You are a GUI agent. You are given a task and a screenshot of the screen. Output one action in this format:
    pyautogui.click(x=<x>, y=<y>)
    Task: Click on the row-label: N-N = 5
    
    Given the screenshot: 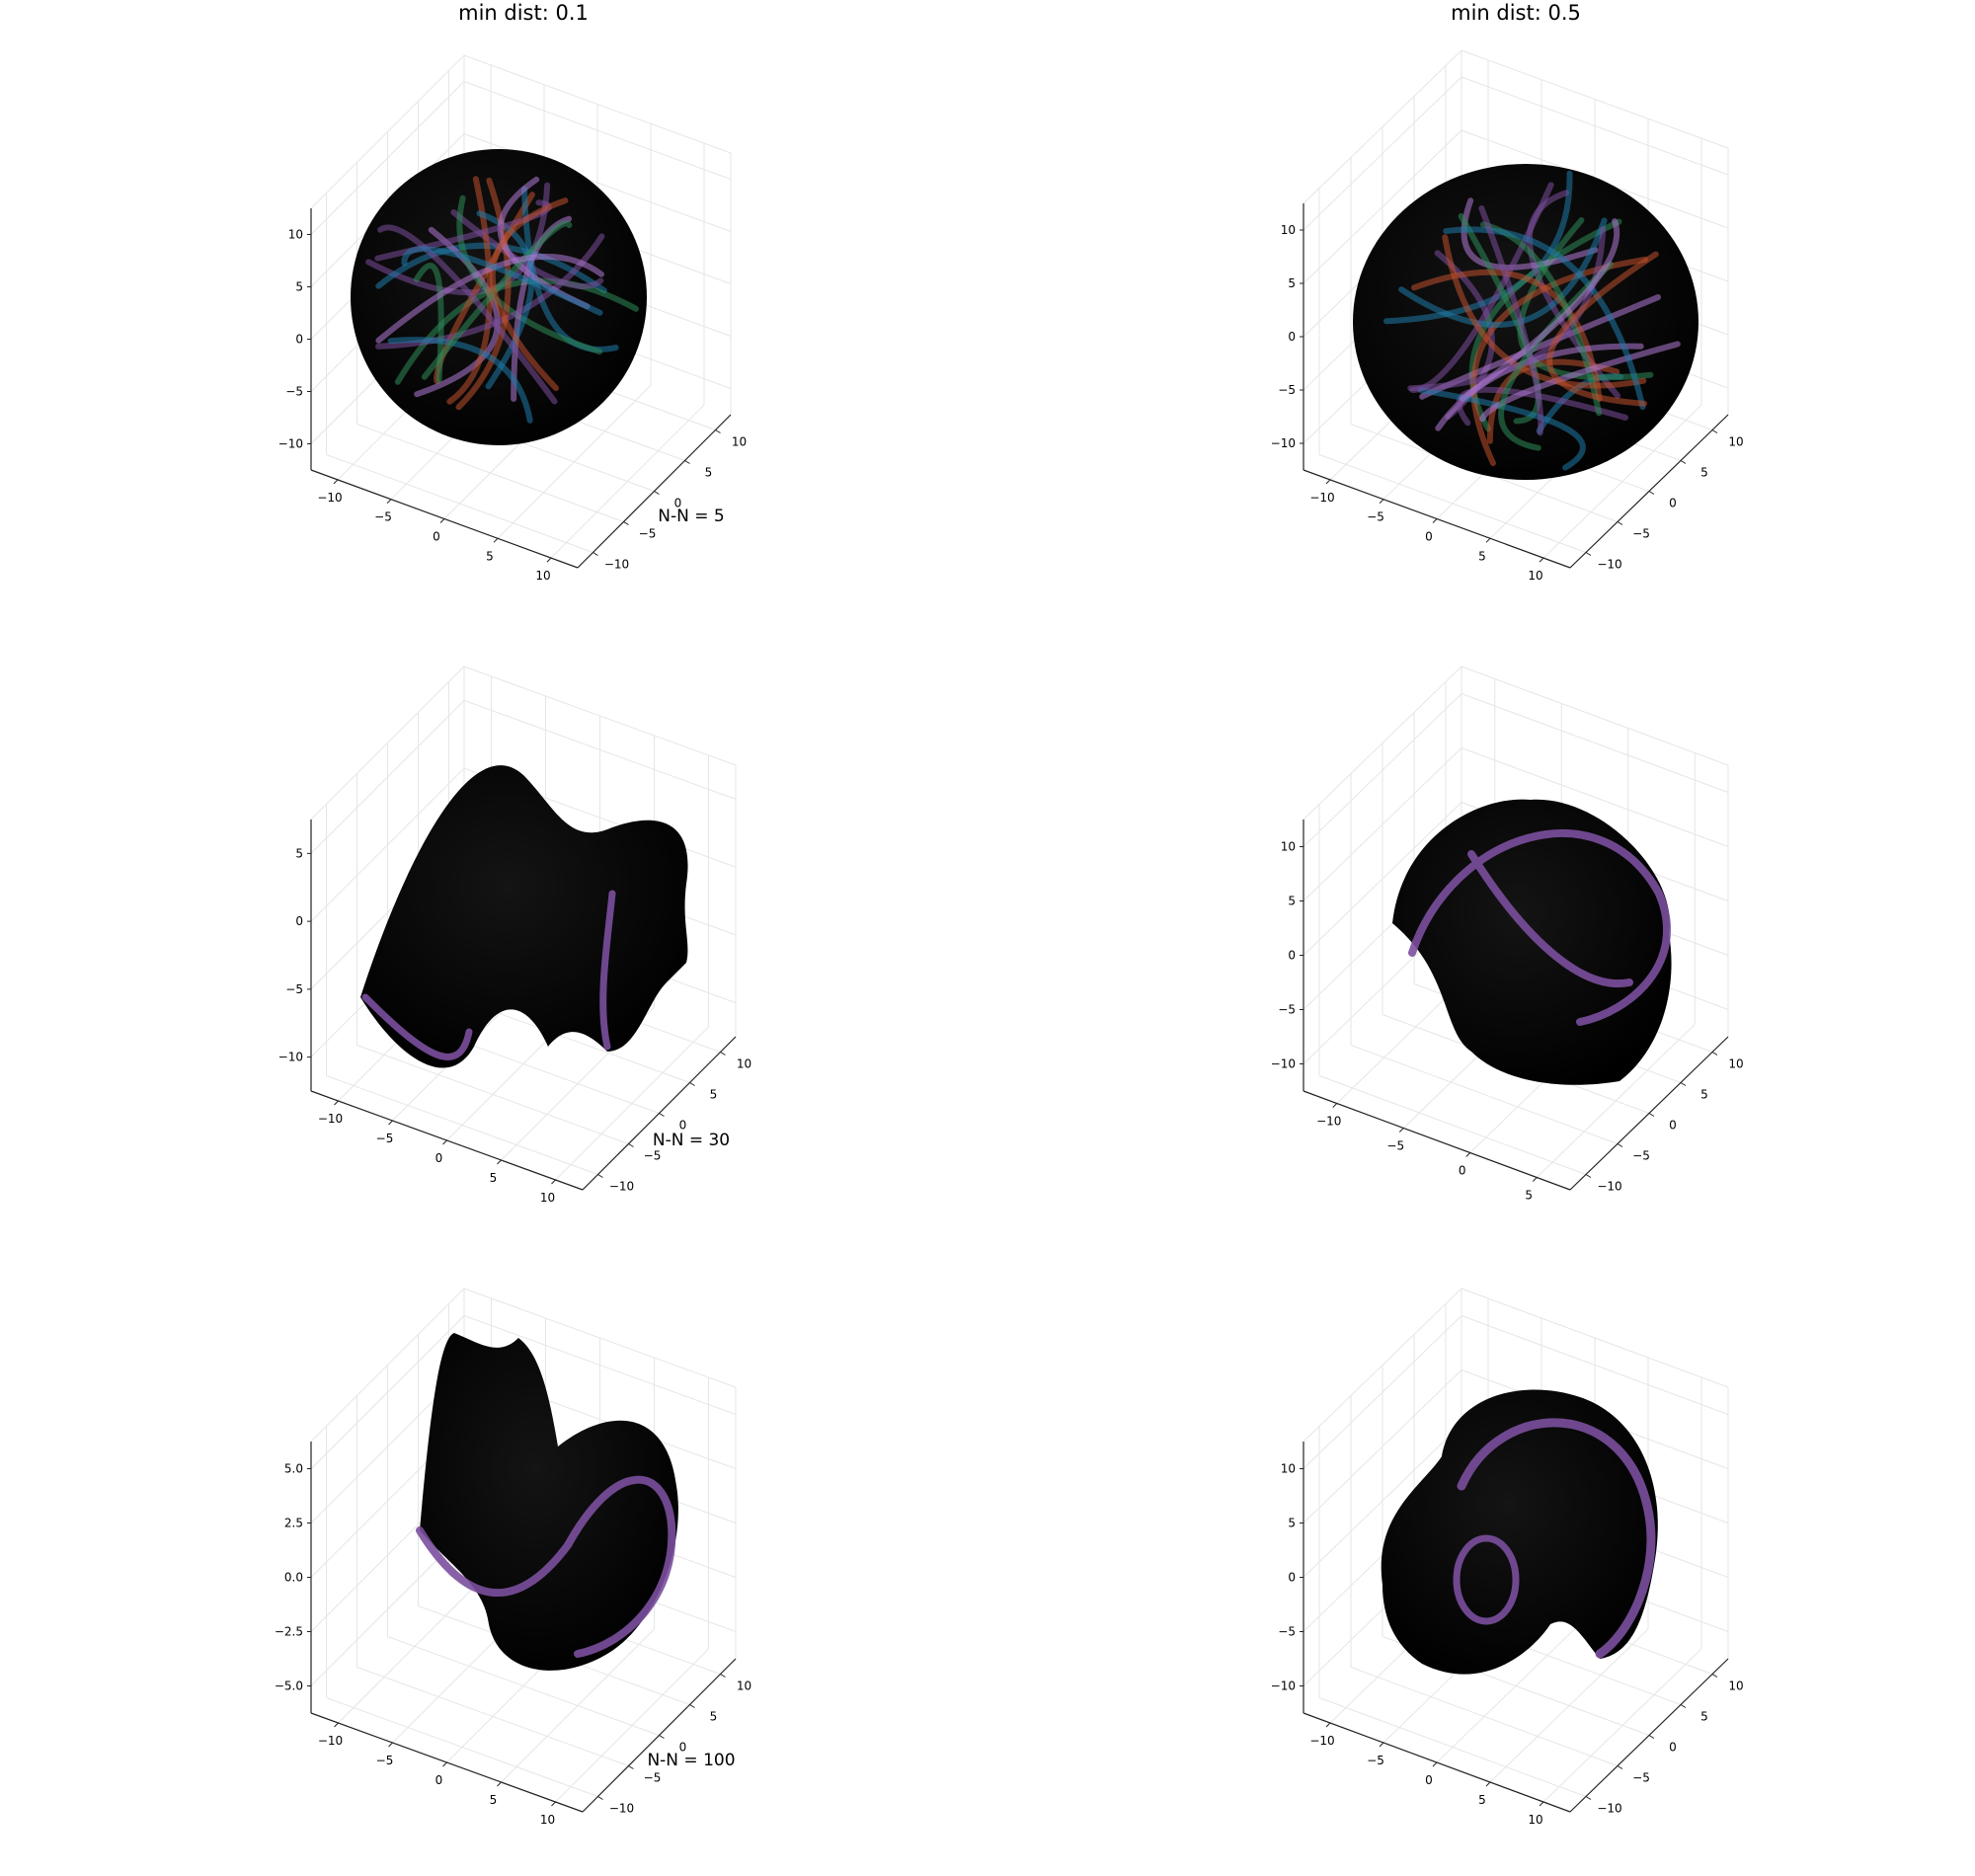 What is the action you would take?
    pyautogui.click(x=691, y=516)
    